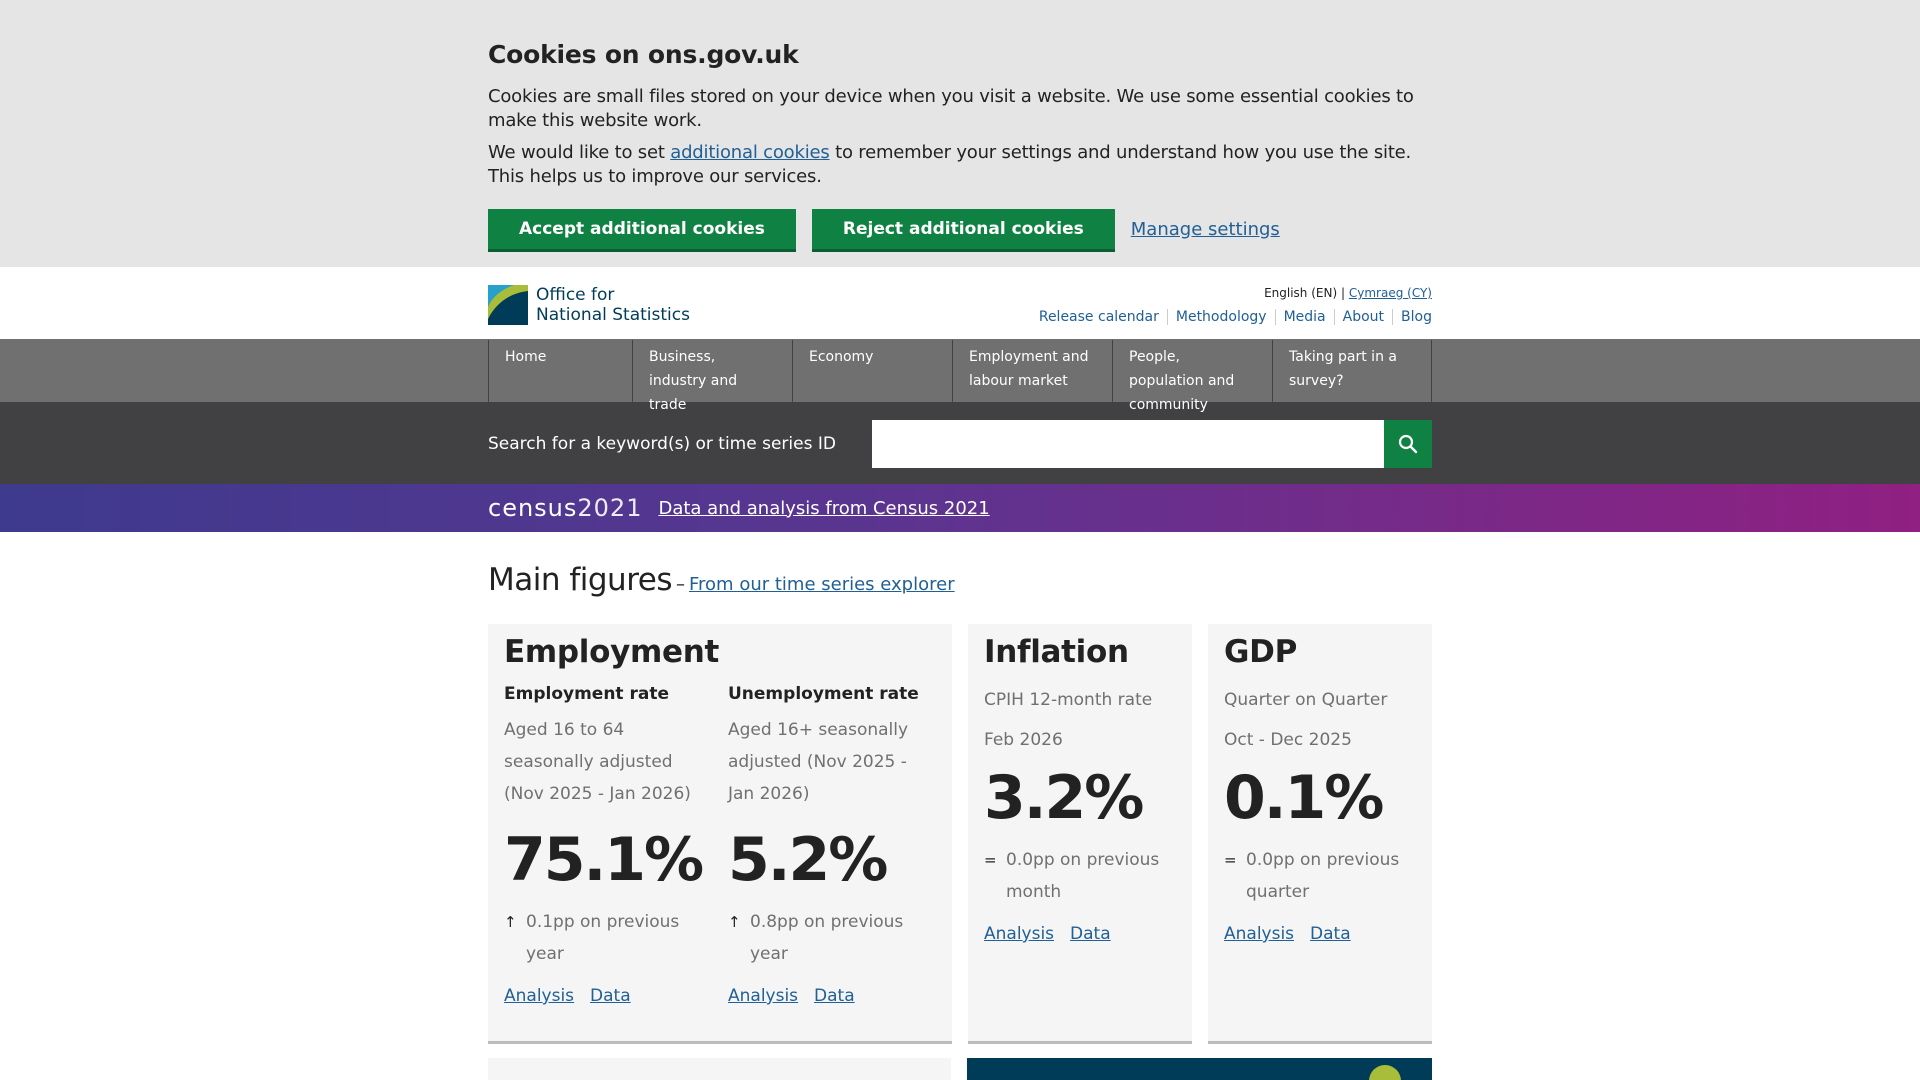  Describe the element at coordinates (1260, 652) in the screenshot. I see `gdp-title: GDP` at that location.